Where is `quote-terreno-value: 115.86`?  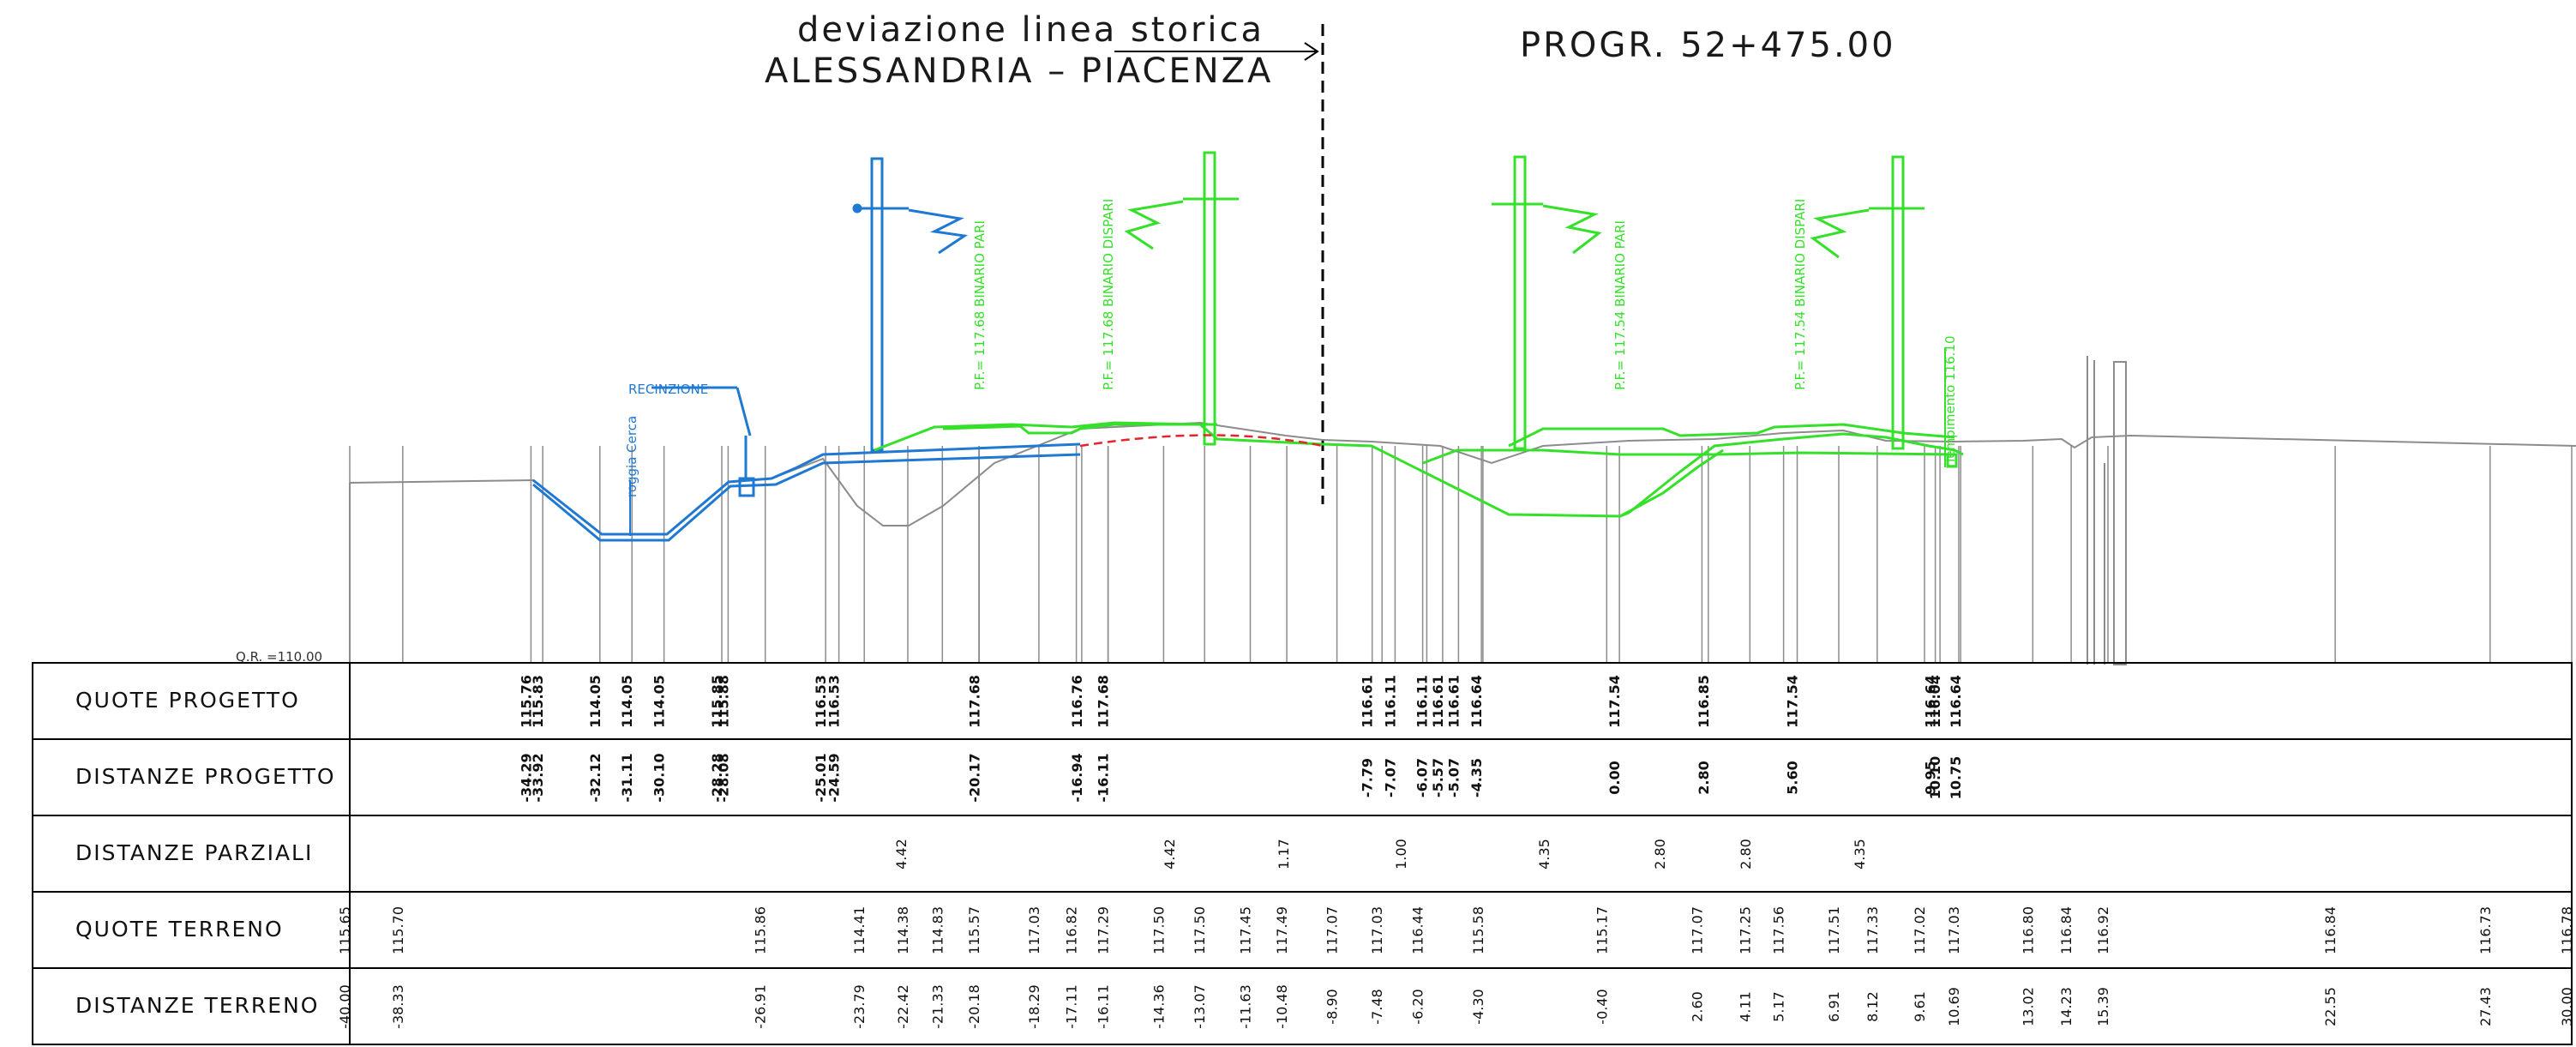 quote-terreno-value: 115.86 is located at coordinates (761, 930).